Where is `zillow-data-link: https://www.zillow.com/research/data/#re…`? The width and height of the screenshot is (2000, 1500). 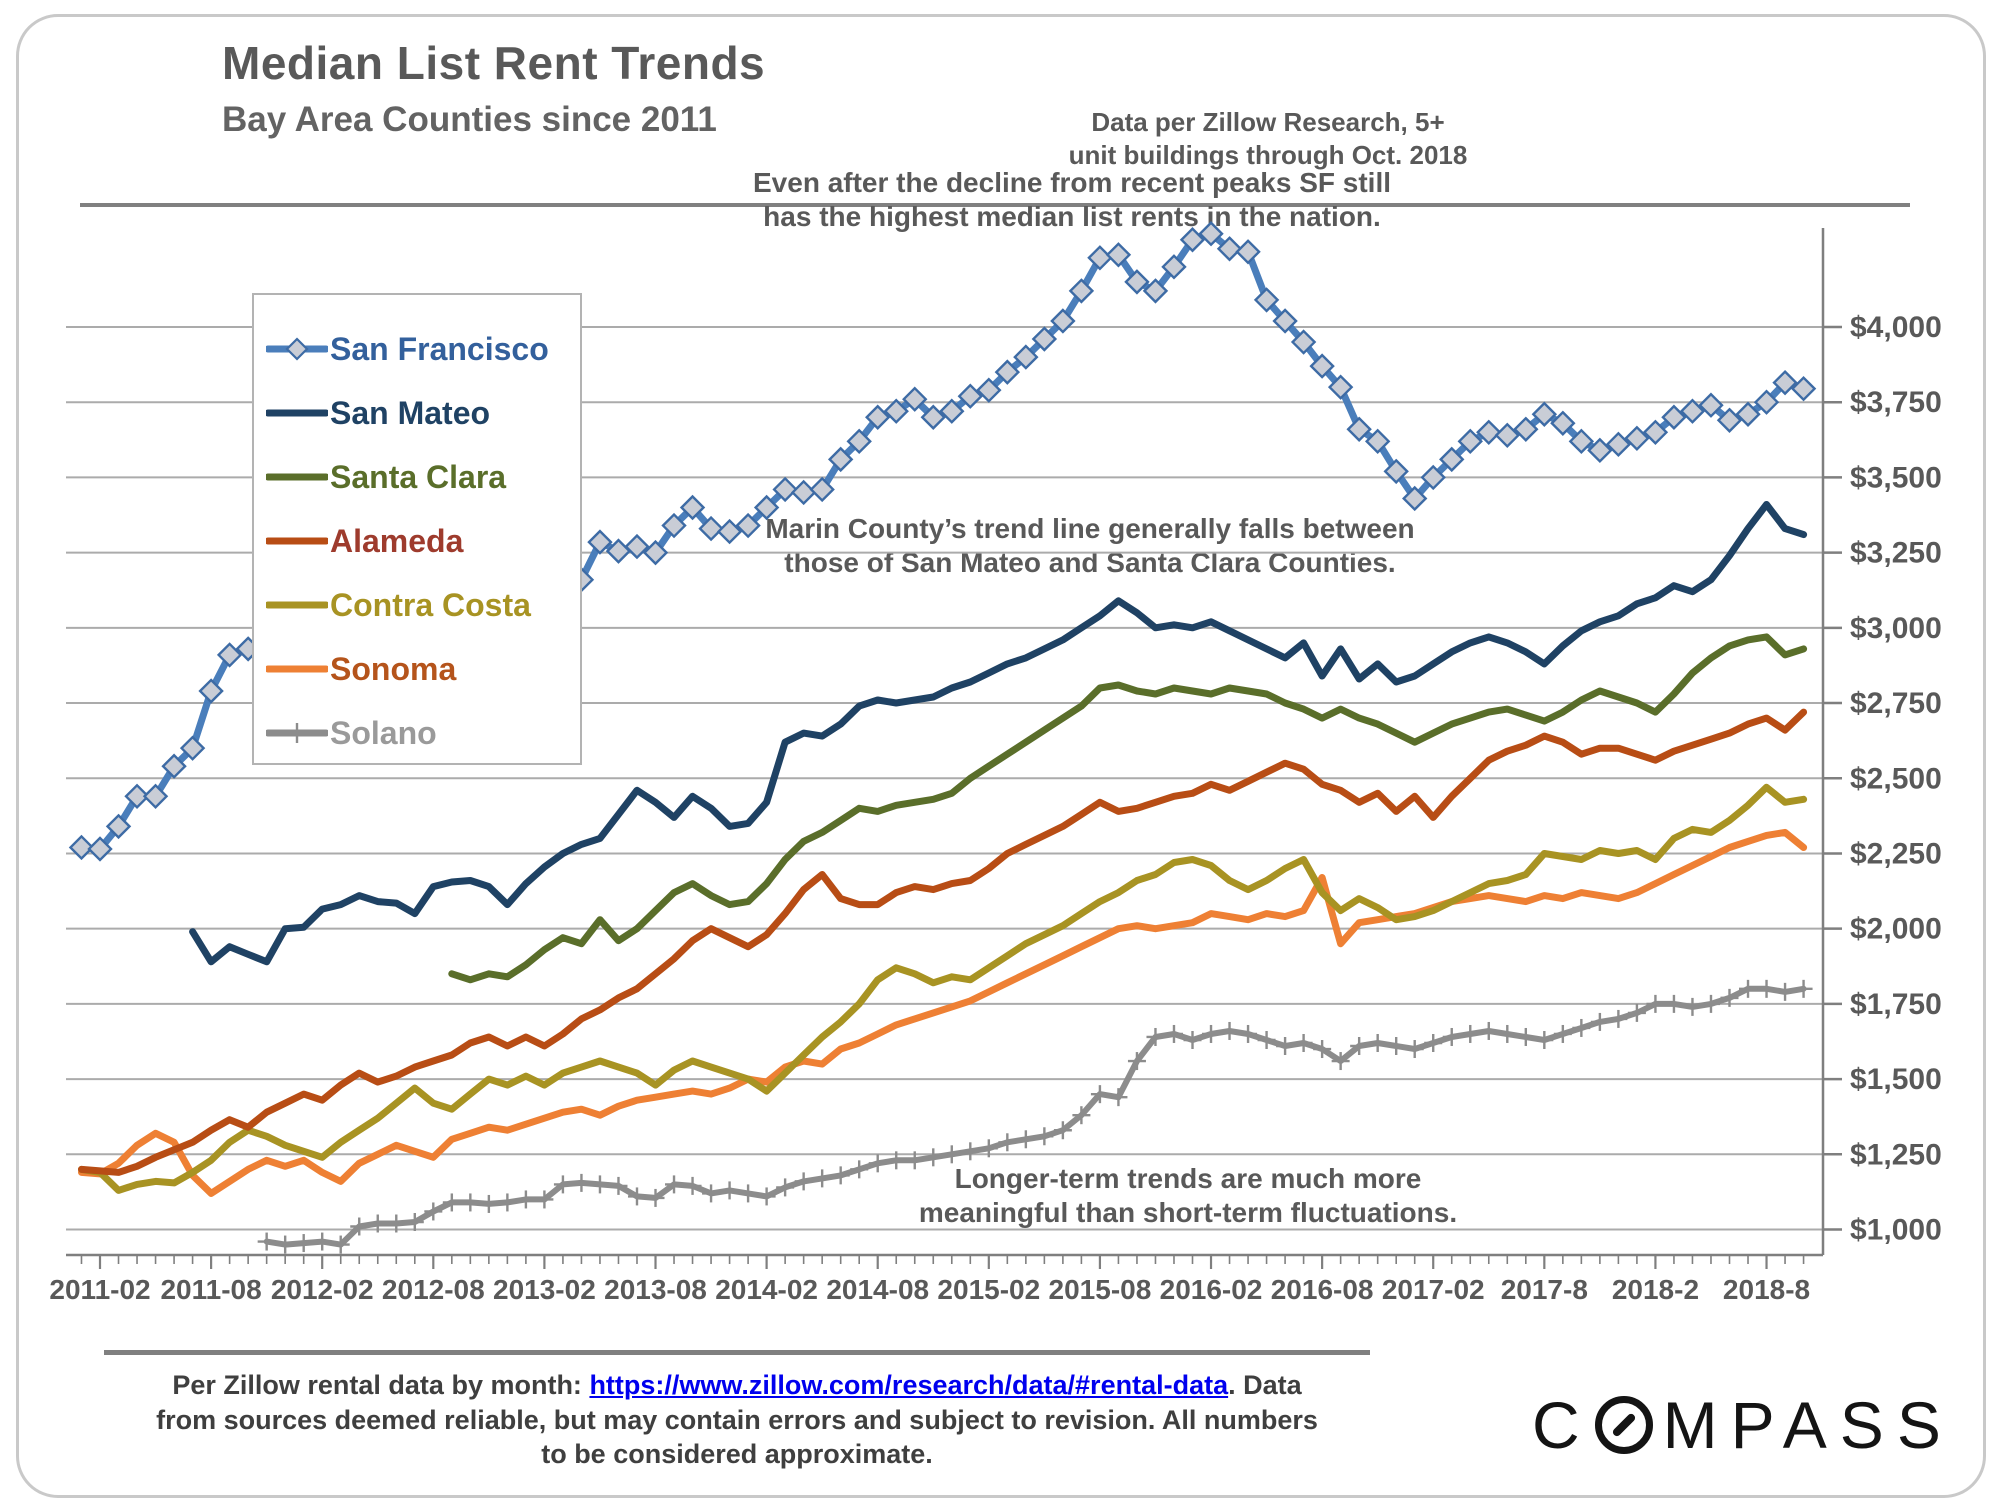
zillow-data-link: https://www.zillow.com/research/data/#re… is located at coordinates (909, 1385).